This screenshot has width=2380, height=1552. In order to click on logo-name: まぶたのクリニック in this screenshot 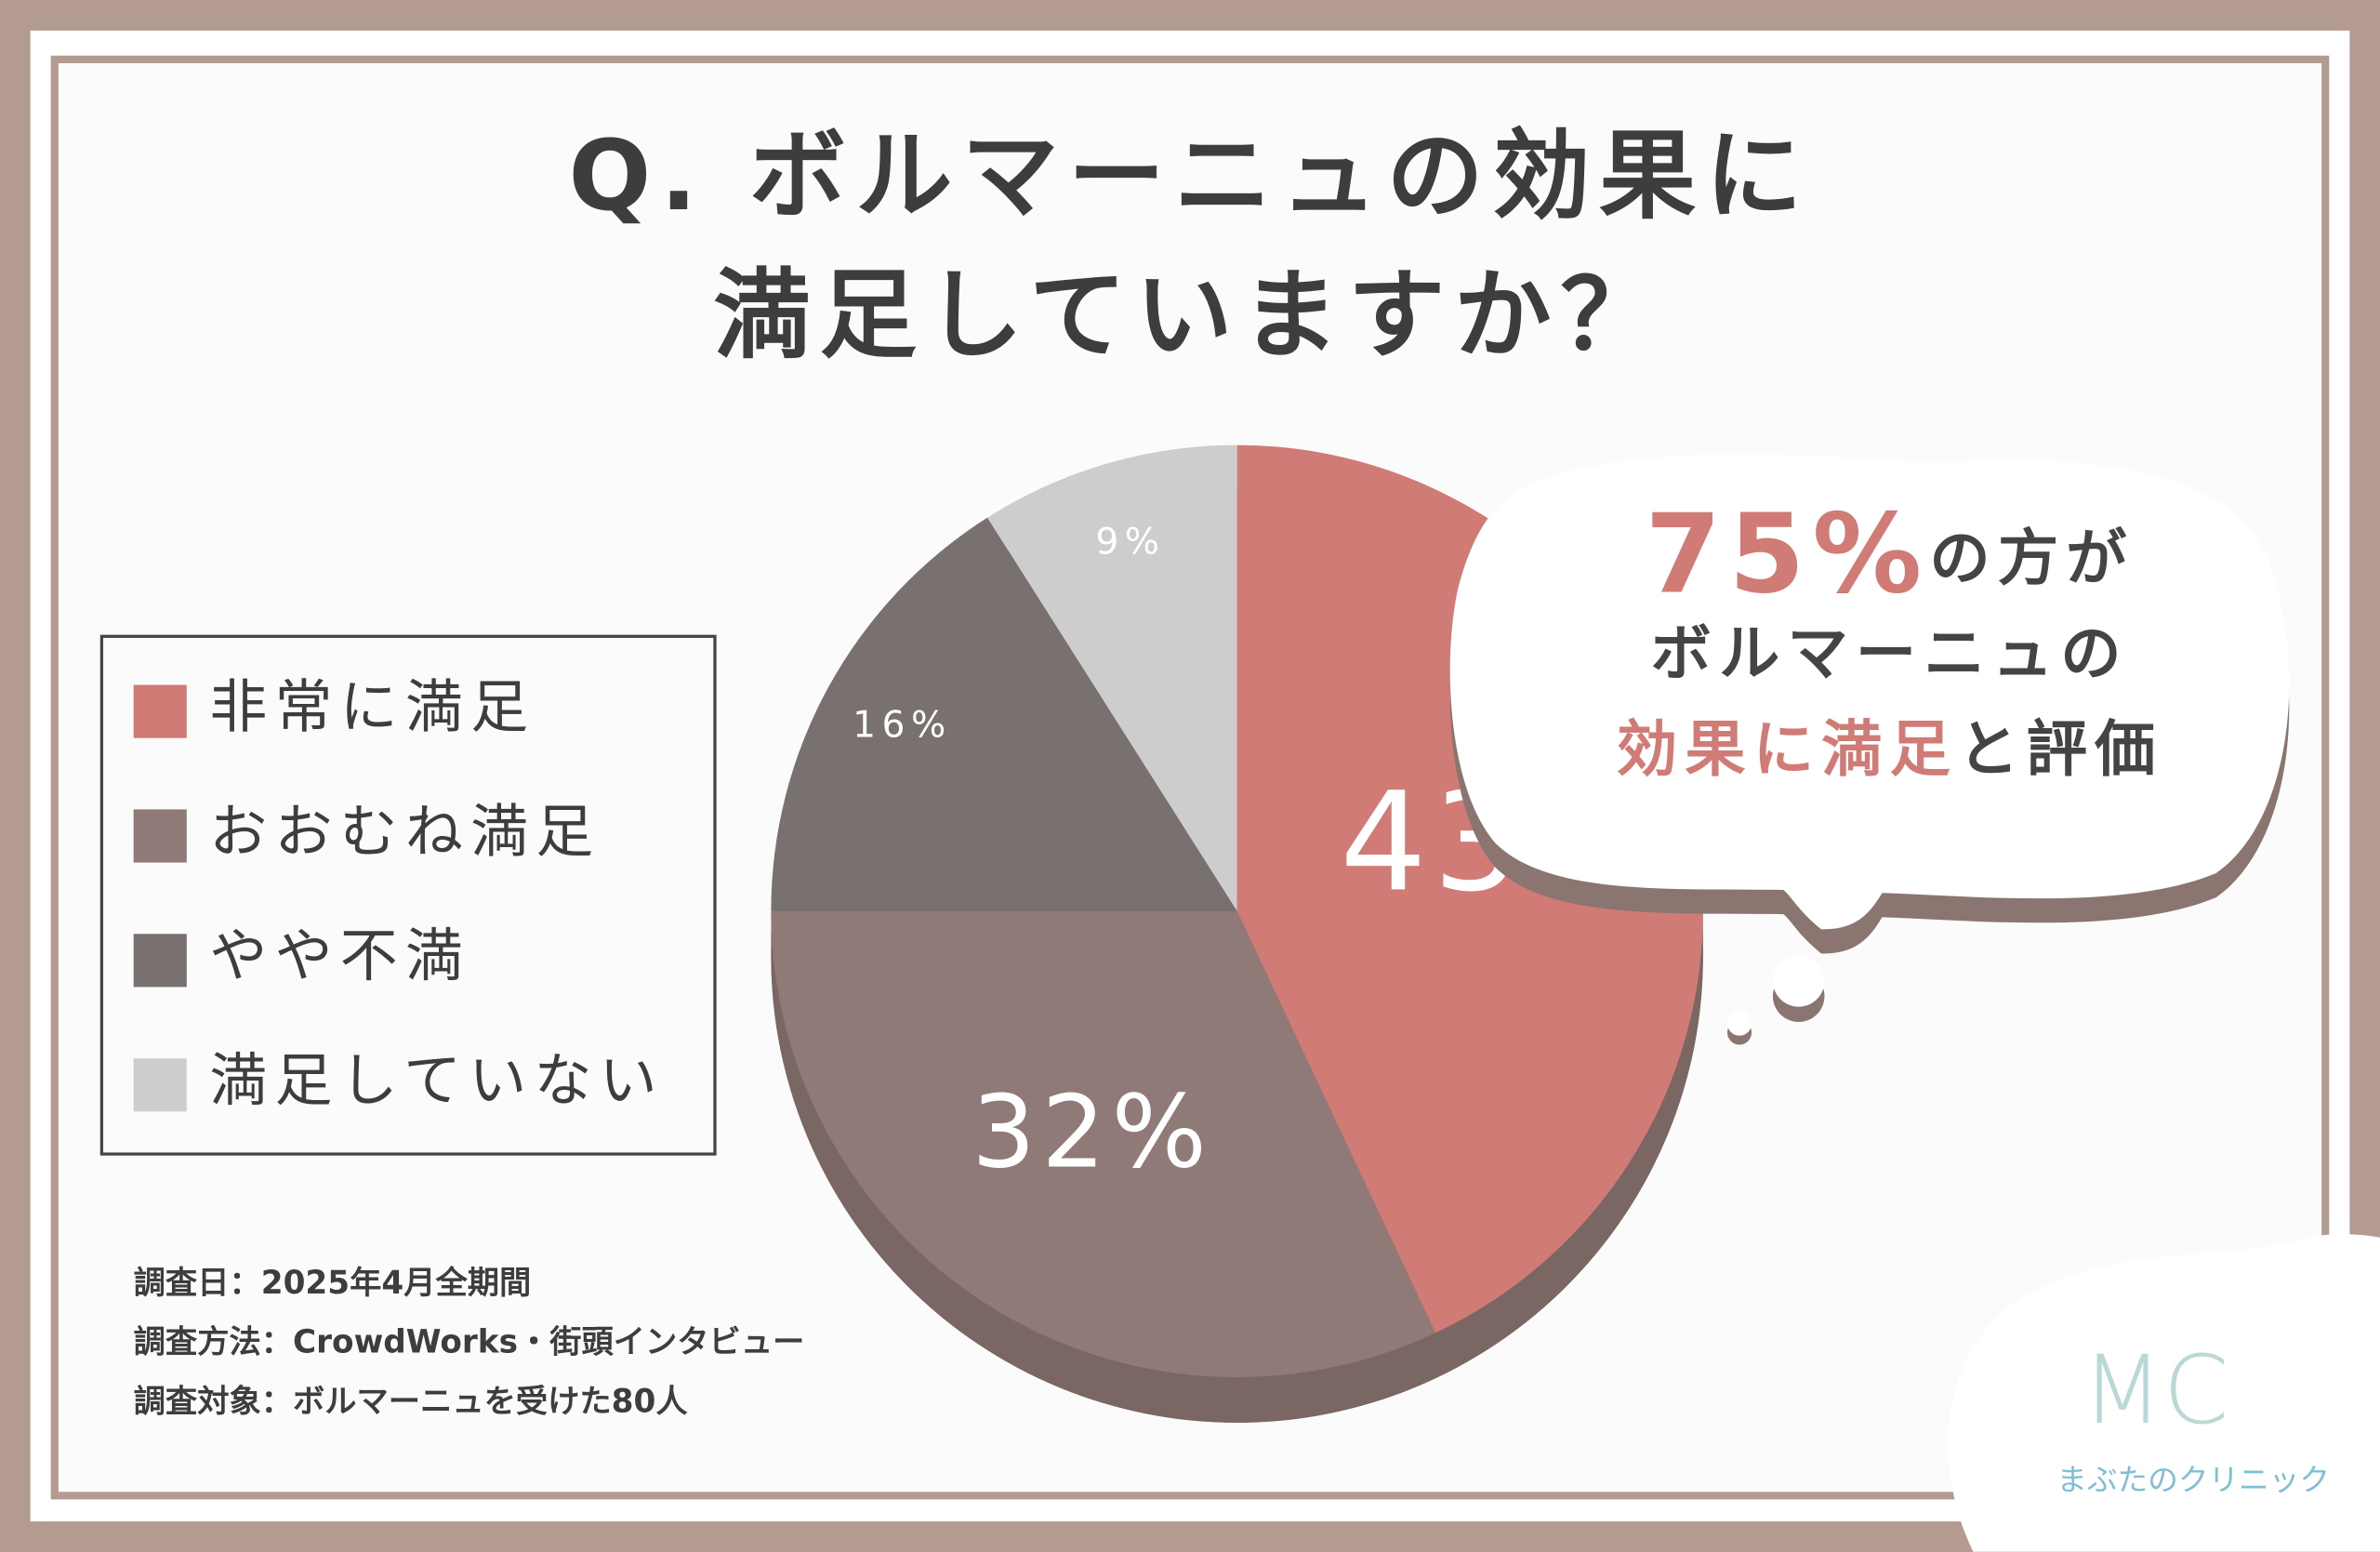, I will do `click(2193, 1480)`.